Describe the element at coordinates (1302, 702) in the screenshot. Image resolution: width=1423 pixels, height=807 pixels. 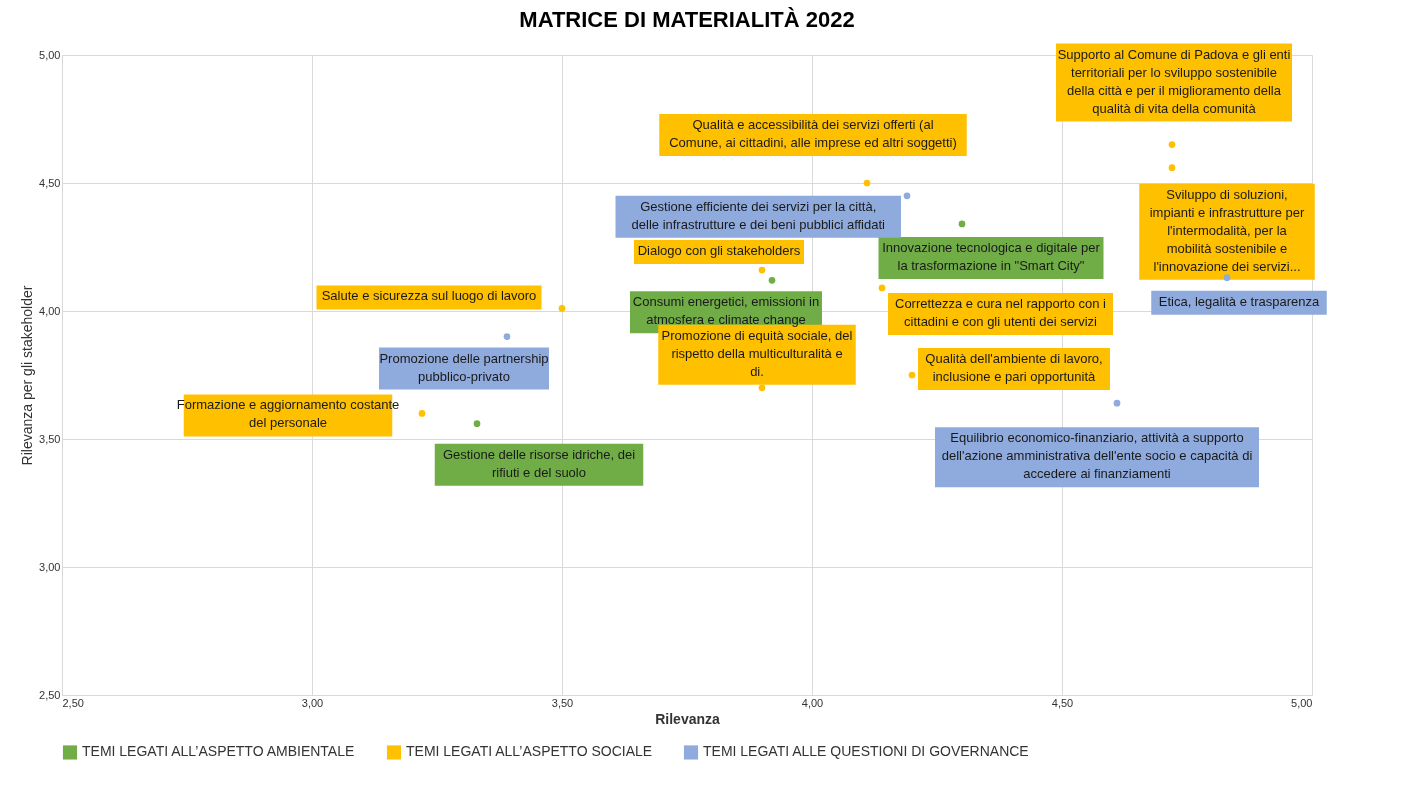
I see `x-tick-label: 5,00` at that location.